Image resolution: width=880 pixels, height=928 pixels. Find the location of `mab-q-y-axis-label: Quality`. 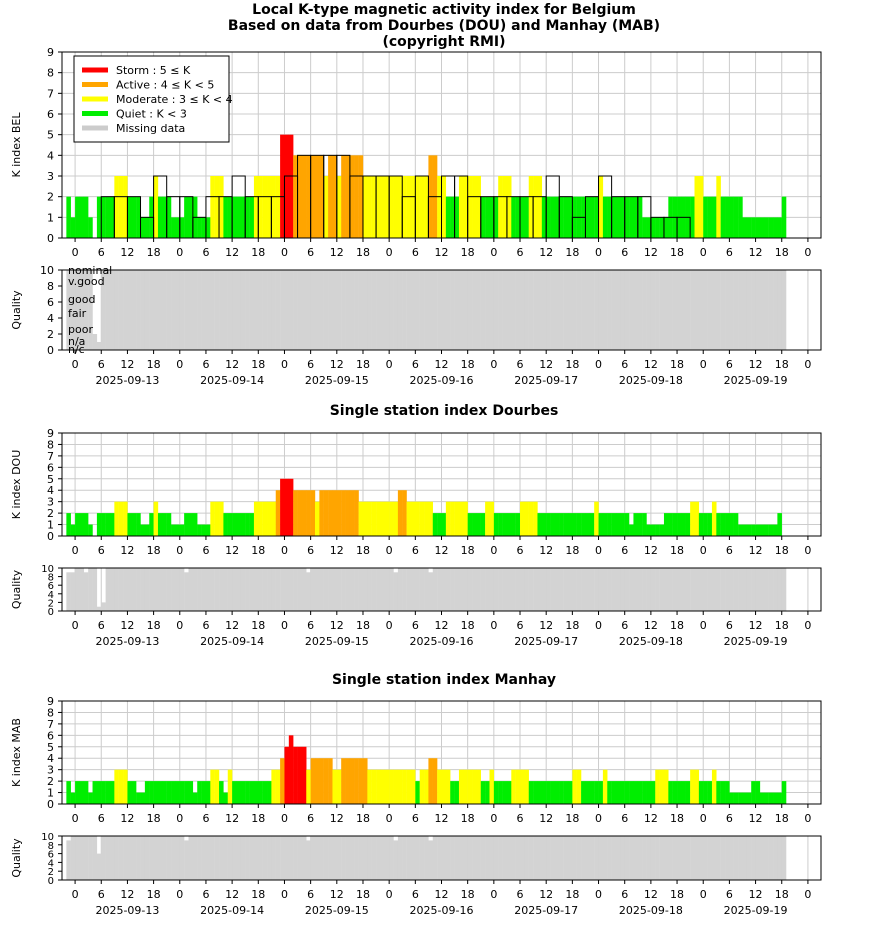

mab-q-y-axis-label: Quality is located at coordinates (16, 858).